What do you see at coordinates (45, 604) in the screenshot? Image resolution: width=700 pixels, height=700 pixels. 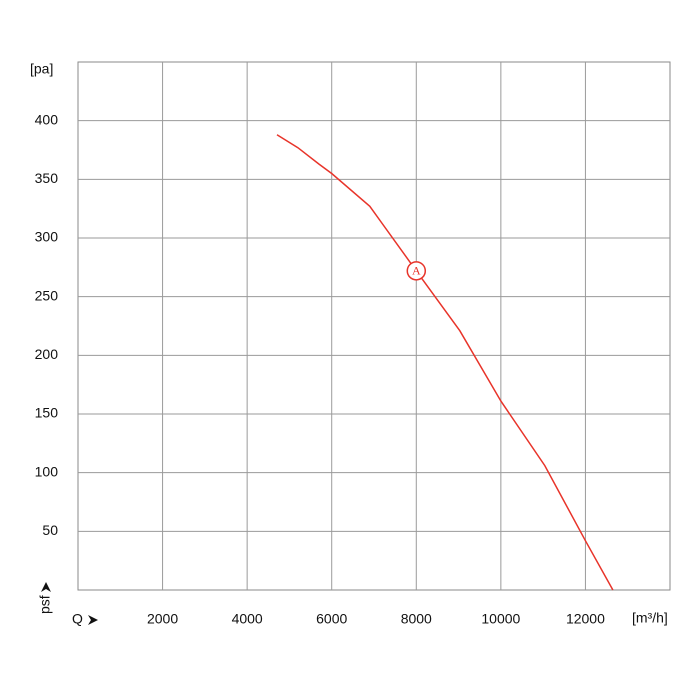 I see `y-symbol: psf` at bounding box center [45, 604].